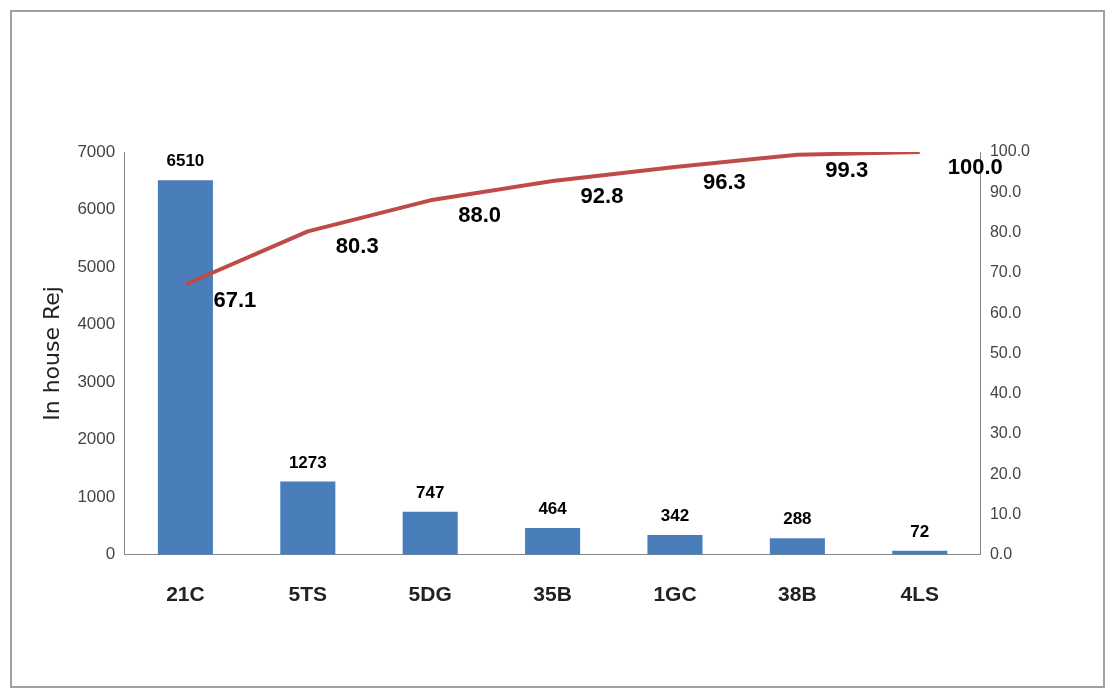  What do you see at coordinates (920, 594) in the screenshot?
I see `x-tick-label: 4LS` at bounding box center [920, 594].